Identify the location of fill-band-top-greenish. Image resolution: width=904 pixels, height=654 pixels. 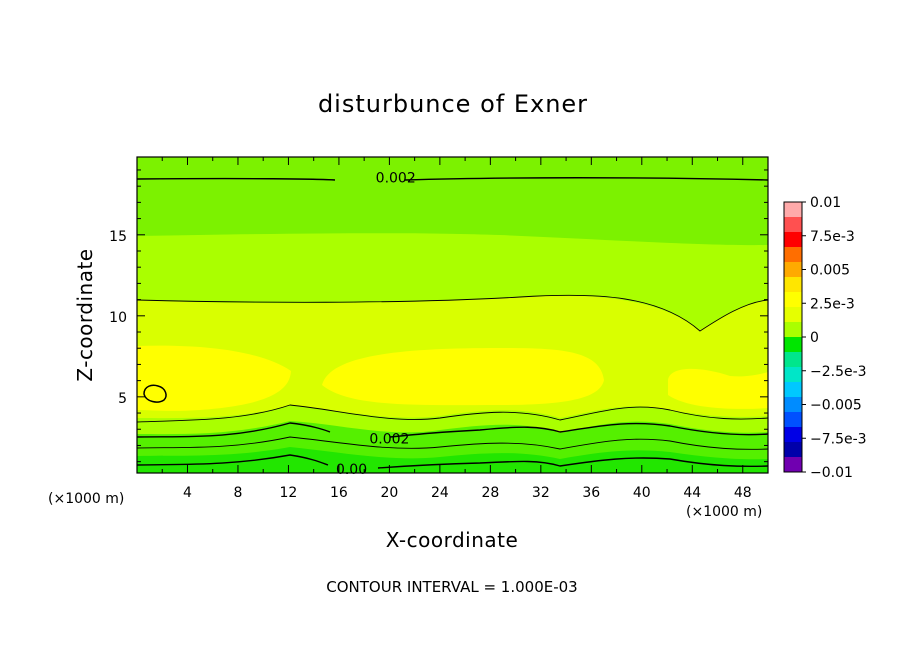
(452, 201).